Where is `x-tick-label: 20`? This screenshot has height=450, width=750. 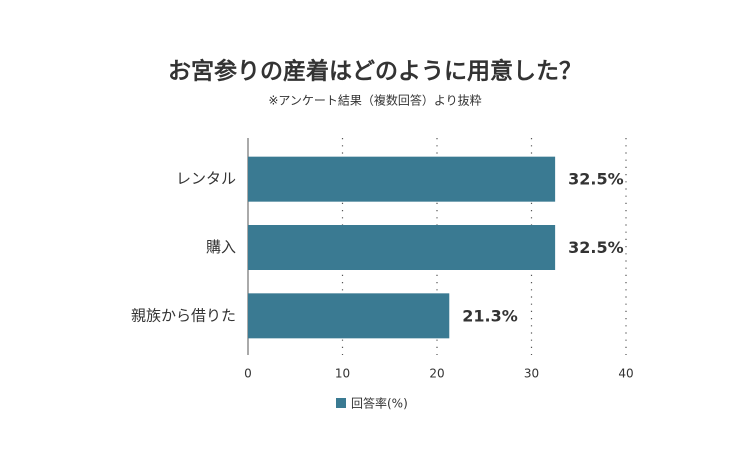
x-tick-label: 20 is located at coordinates (436, 374).